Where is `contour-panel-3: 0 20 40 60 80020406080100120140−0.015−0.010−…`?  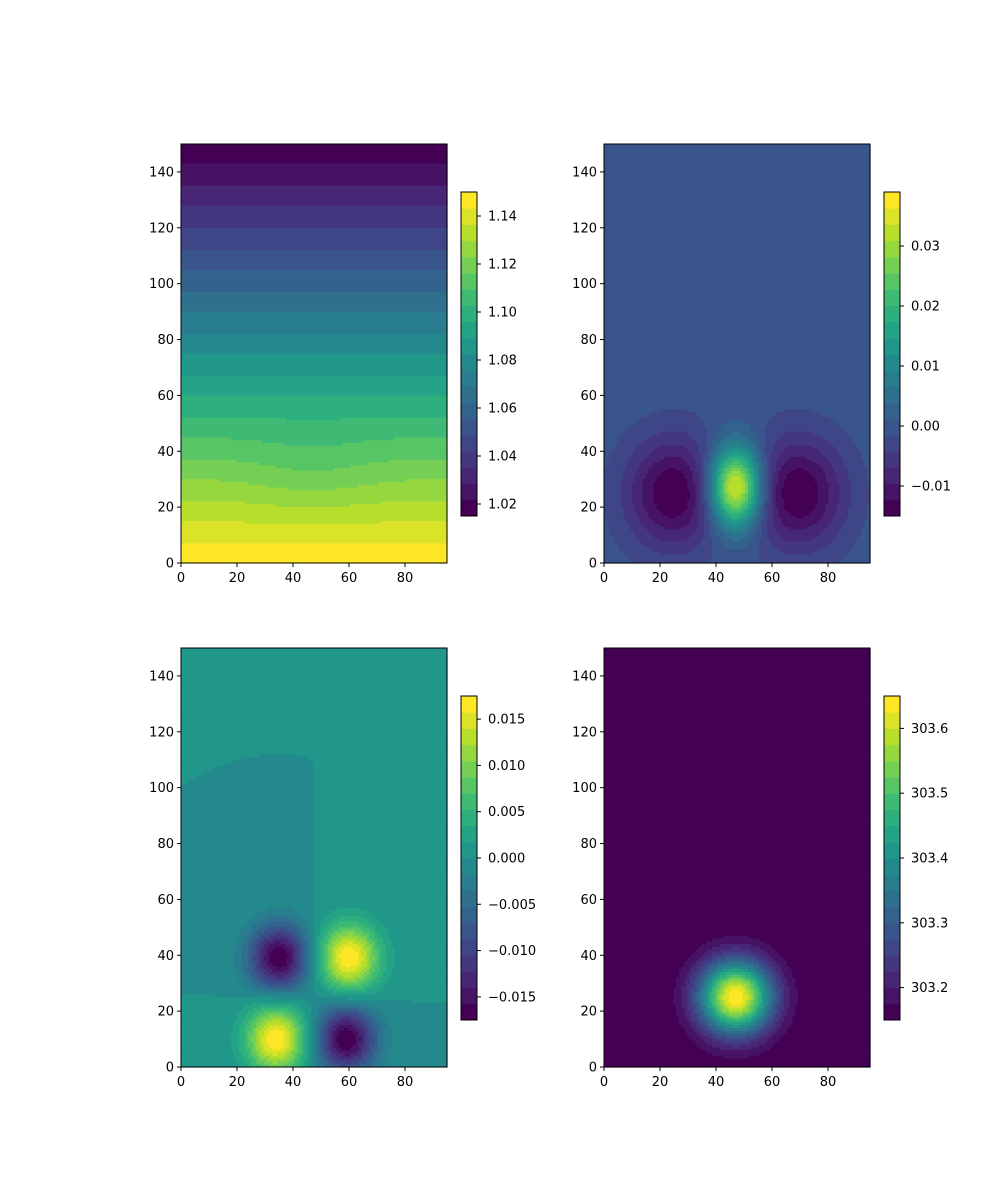 contour-panel-3: 0 20 40 60 80020406080100120140−0.015−0.010−… is located at coordinates (342, 868).